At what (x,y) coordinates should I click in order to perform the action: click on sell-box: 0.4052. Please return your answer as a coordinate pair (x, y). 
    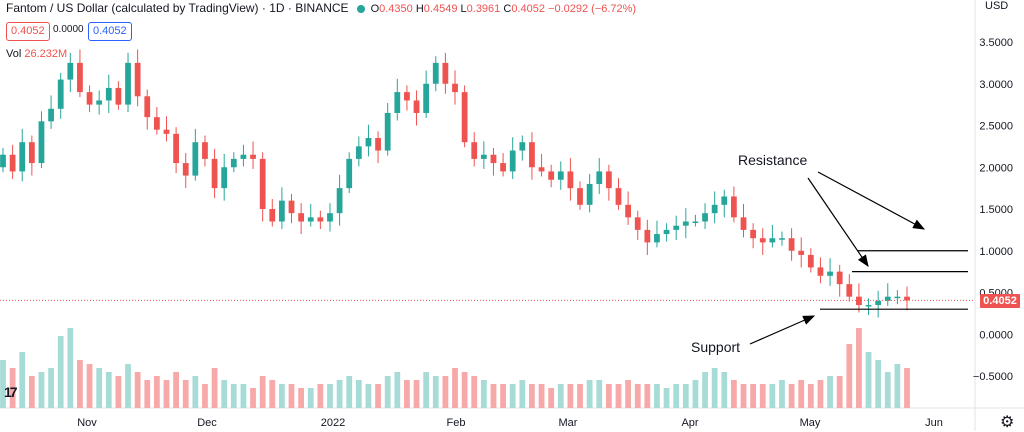
    Looking at the image, I should click on (28, 31).